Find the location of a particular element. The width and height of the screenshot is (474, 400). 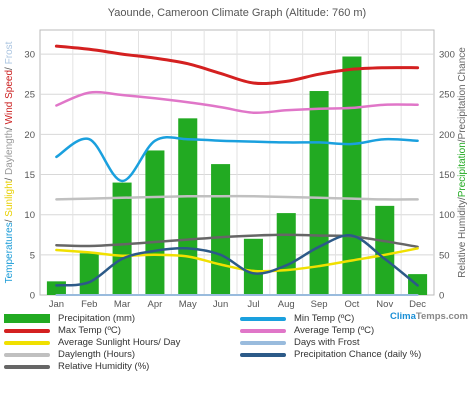

y-axis-left-title-segment: Temperatures is located at coordinates (9, 252).